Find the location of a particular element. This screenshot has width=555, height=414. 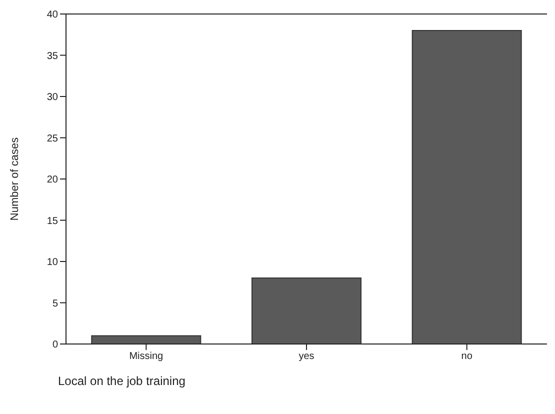

y-tick-label: 35 is located at coordinates (52, 56).